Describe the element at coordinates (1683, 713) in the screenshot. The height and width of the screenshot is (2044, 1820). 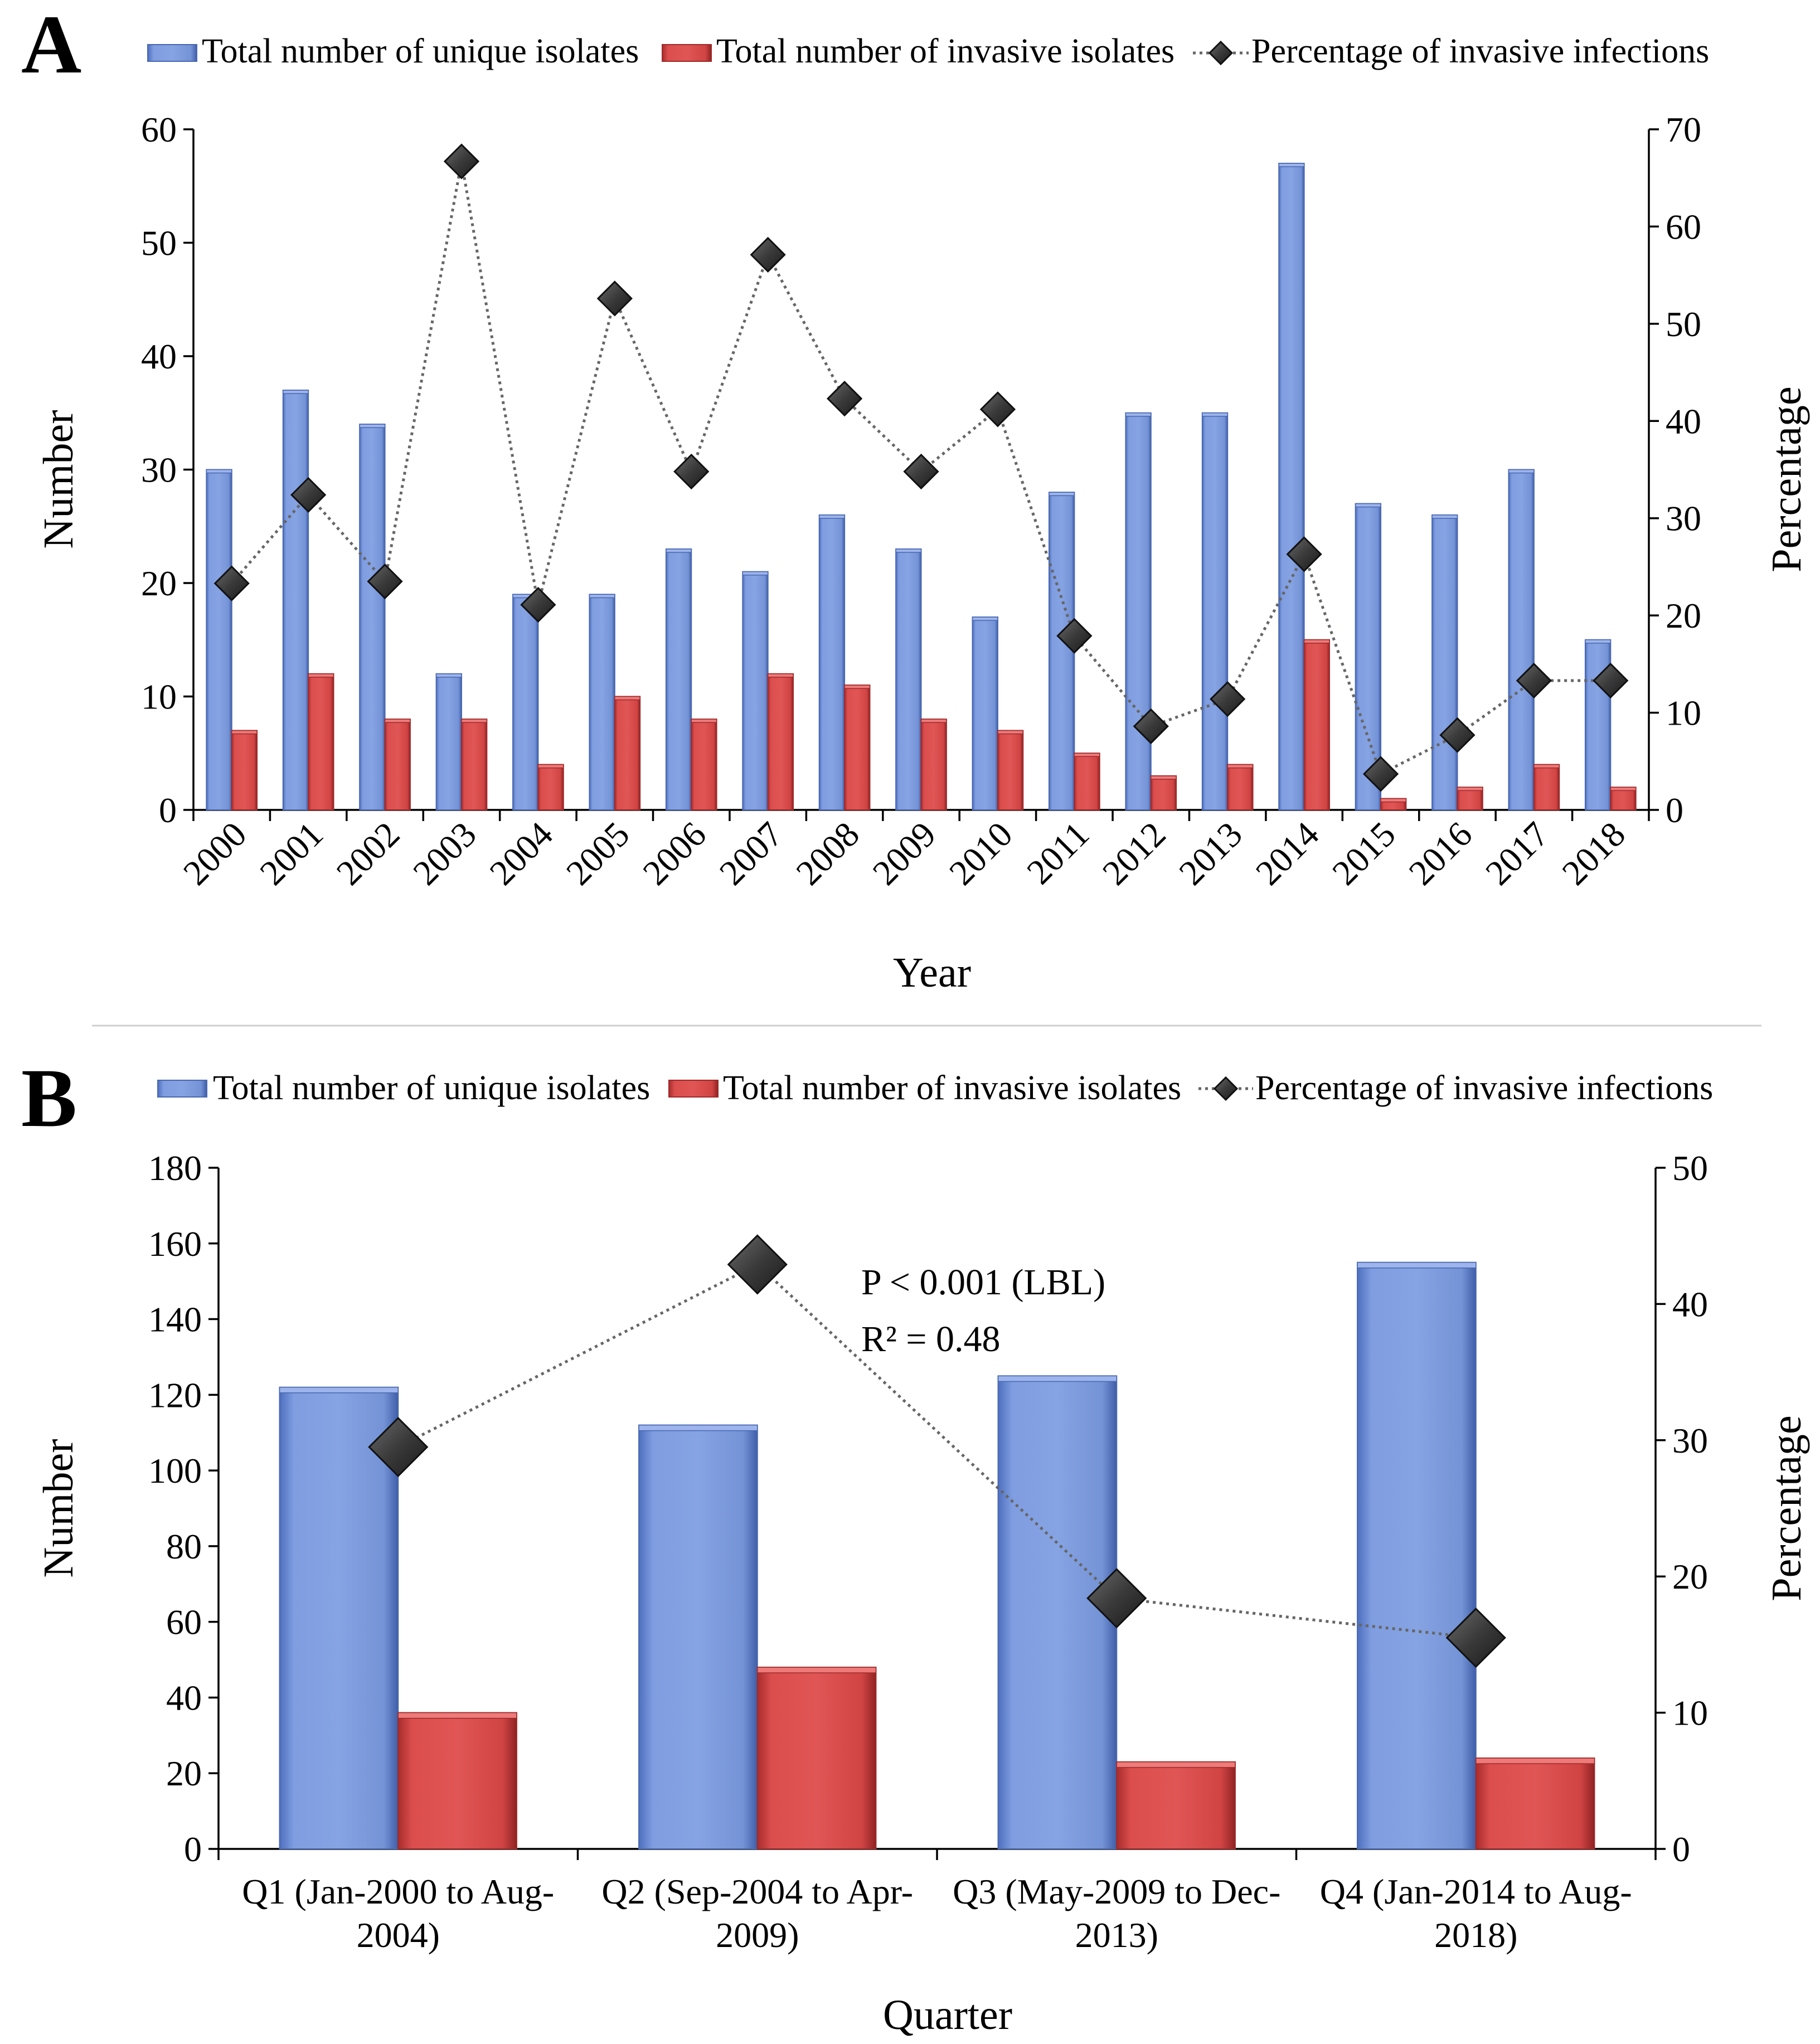
I see `y2-tick-label-a: 10` at that location.